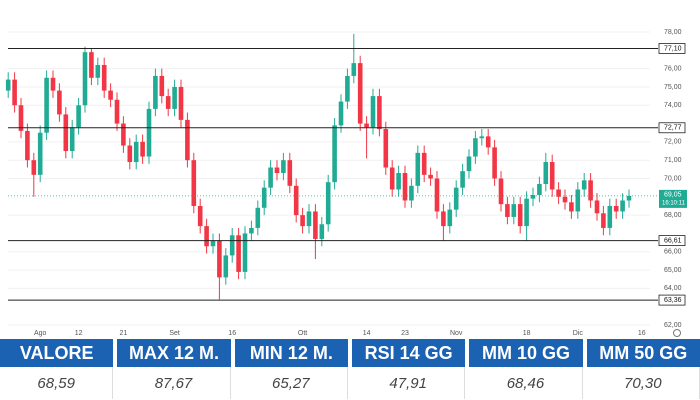 This screenshot has height=400, width=700. What do you see at coordinates (673, 160) in the screenshot?
I see `y-tick-label: 71,00` at bounding box center [673, 160].